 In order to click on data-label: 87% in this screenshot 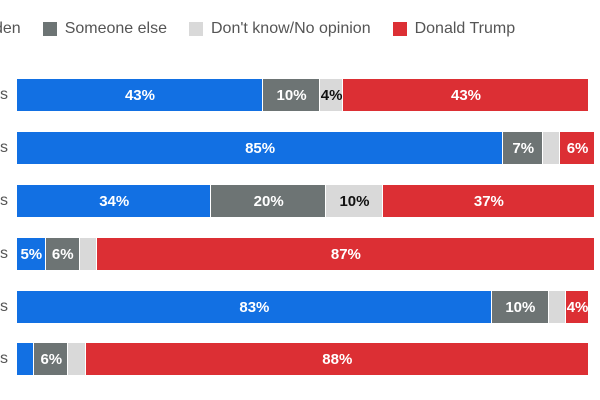, I will do `click(345, 254)`.